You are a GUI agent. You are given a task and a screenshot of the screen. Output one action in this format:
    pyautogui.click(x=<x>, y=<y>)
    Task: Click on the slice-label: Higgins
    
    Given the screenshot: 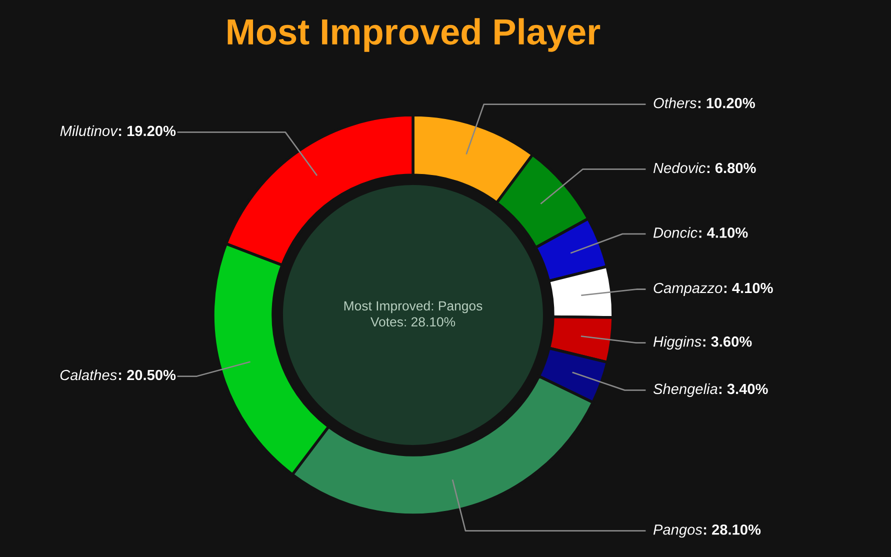 What is the action you would take?
    pyautogui.click(x=677, y=343)
    